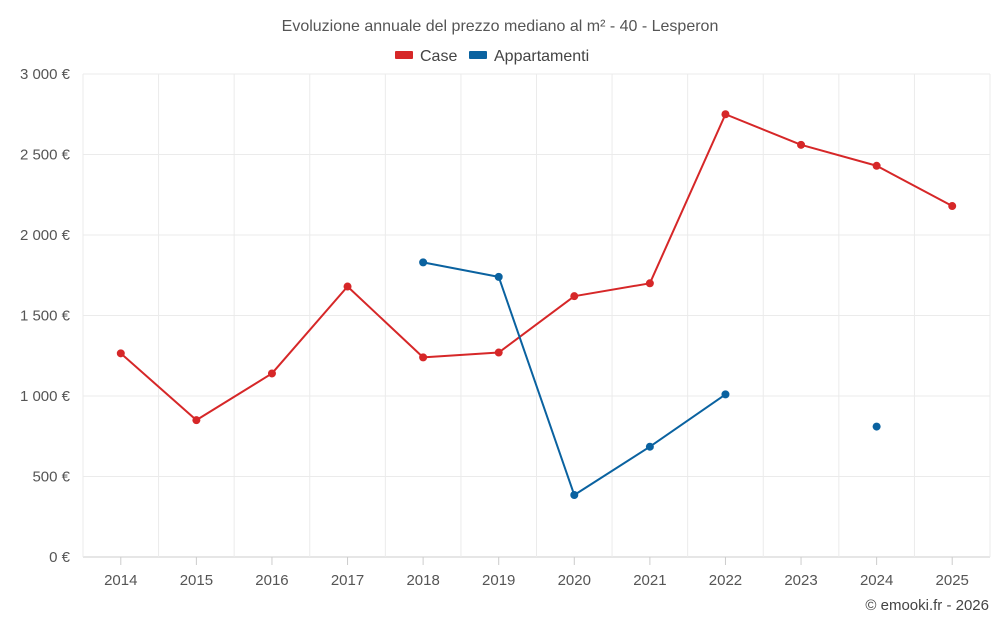  I want to click on data-point-case-2015, so click(196, 420).